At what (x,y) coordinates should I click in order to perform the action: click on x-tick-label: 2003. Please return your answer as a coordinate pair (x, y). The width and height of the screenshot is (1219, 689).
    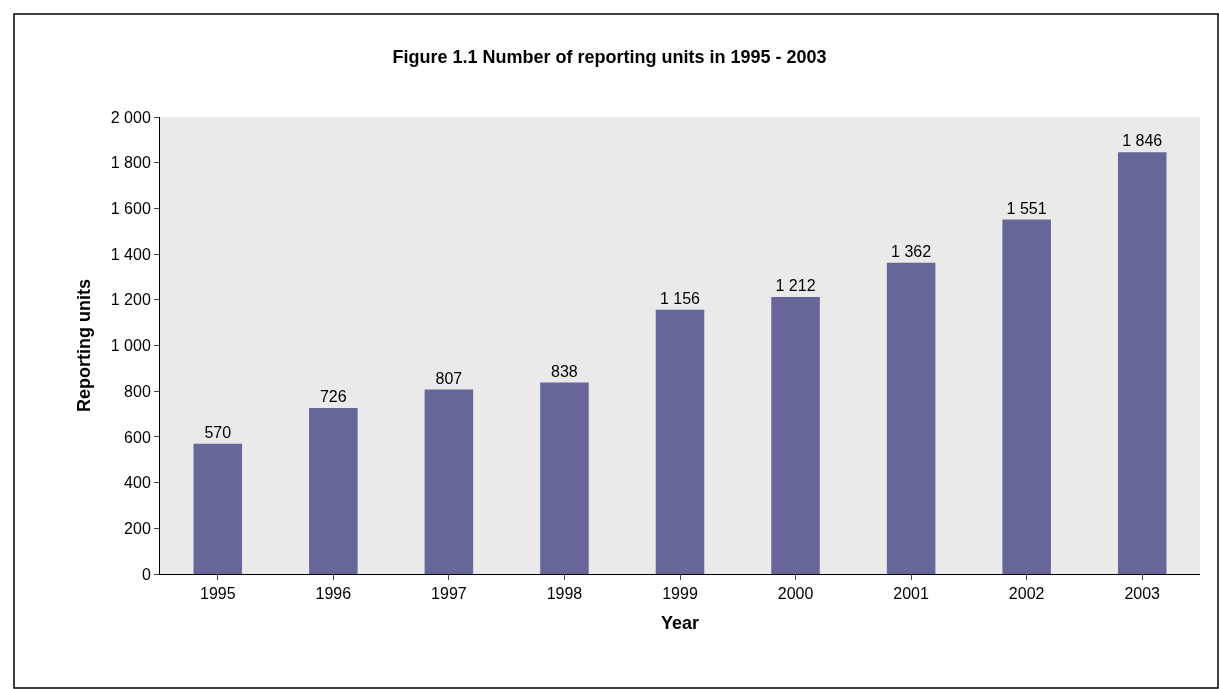
    Looking at the image, I should click on (1142, 594).